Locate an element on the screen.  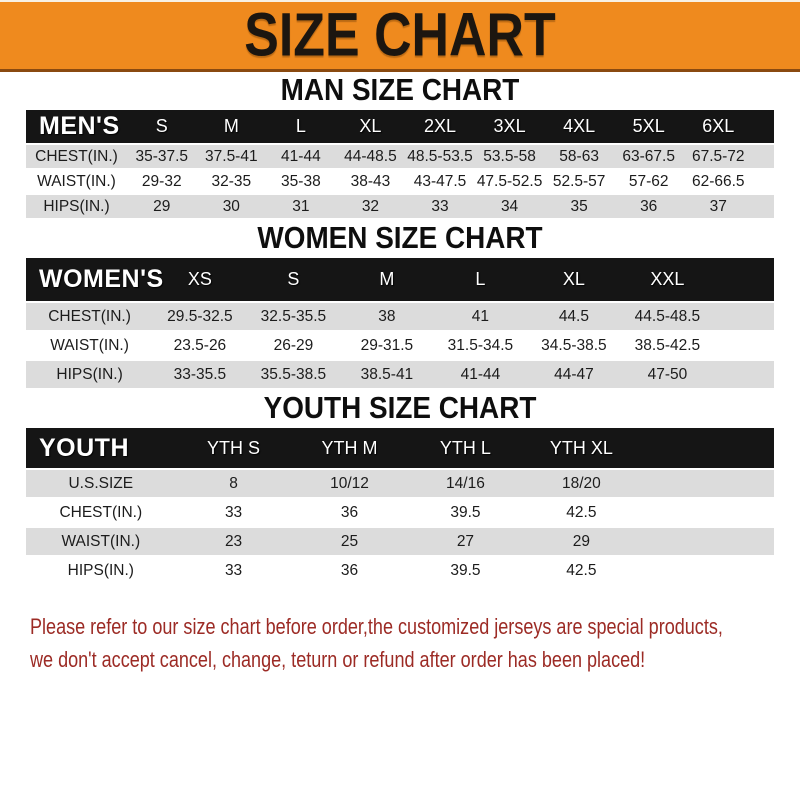
measurement-value-cell: 48.5-53.5 is located at coordinates (440, 156).